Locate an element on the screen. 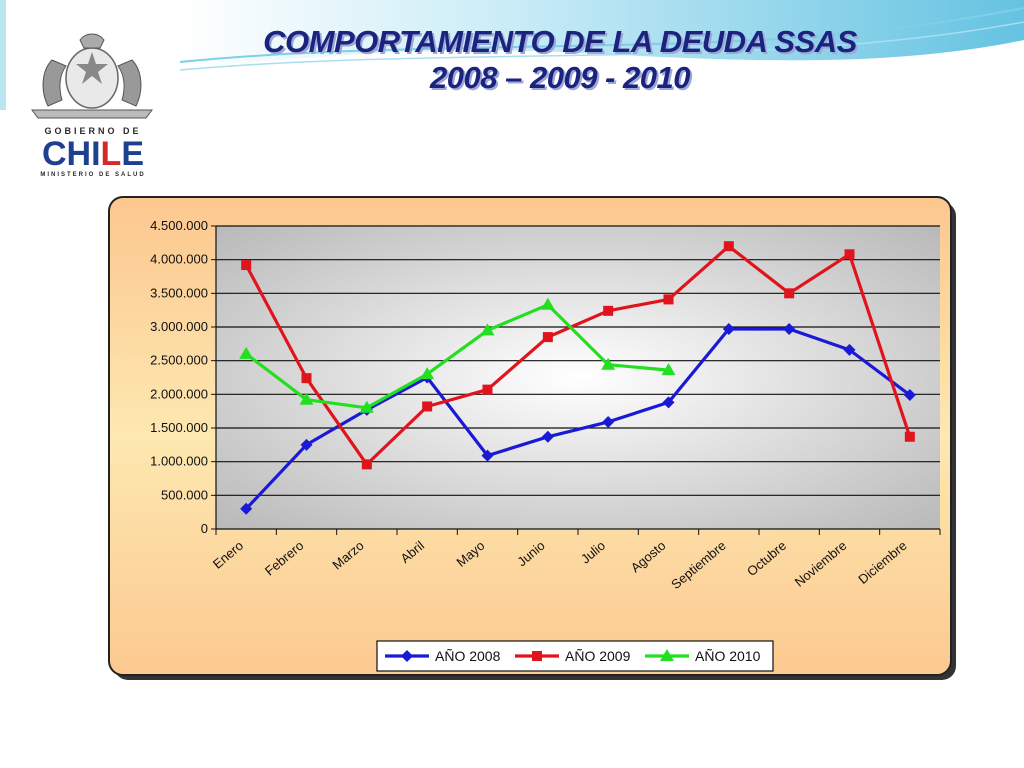  legend-label-1: AÑO 2009 is located at coordinates (598, 656).